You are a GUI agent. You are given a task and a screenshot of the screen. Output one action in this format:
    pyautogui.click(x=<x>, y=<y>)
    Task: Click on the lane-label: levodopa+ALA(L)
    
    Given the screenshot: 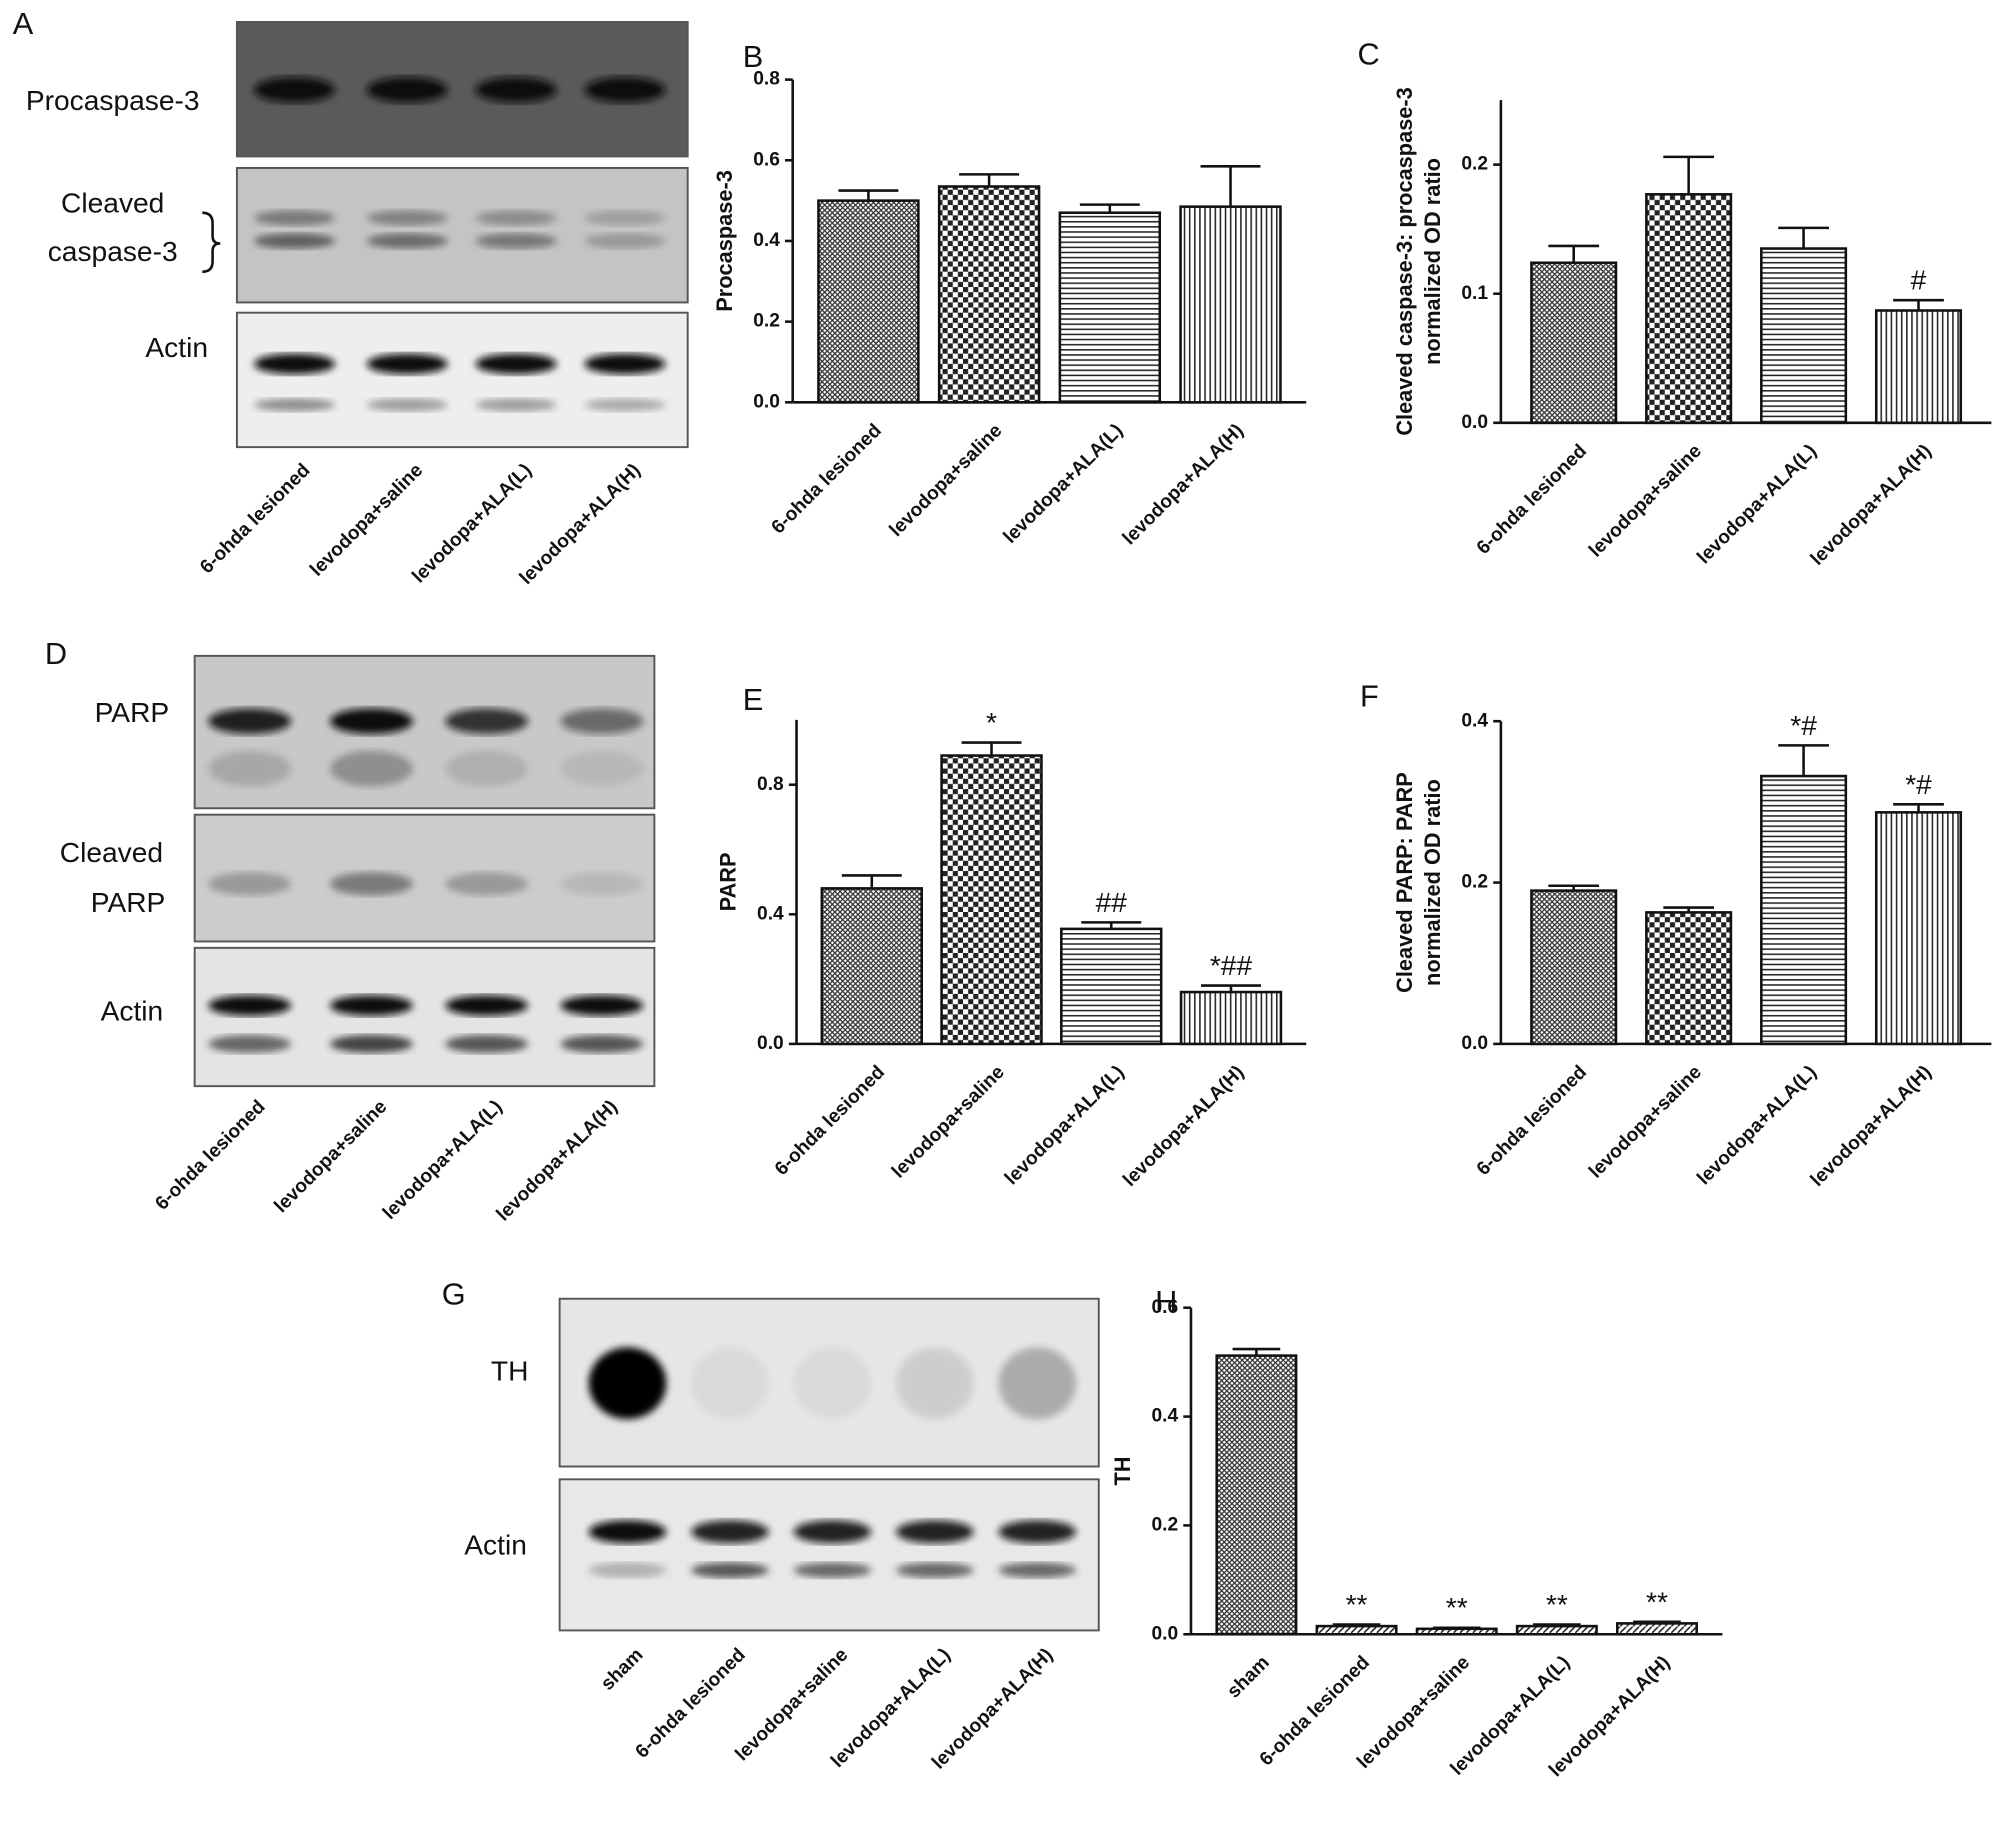 What is the action you would take?
    pyautogui.click(x=443, y=1160)
    